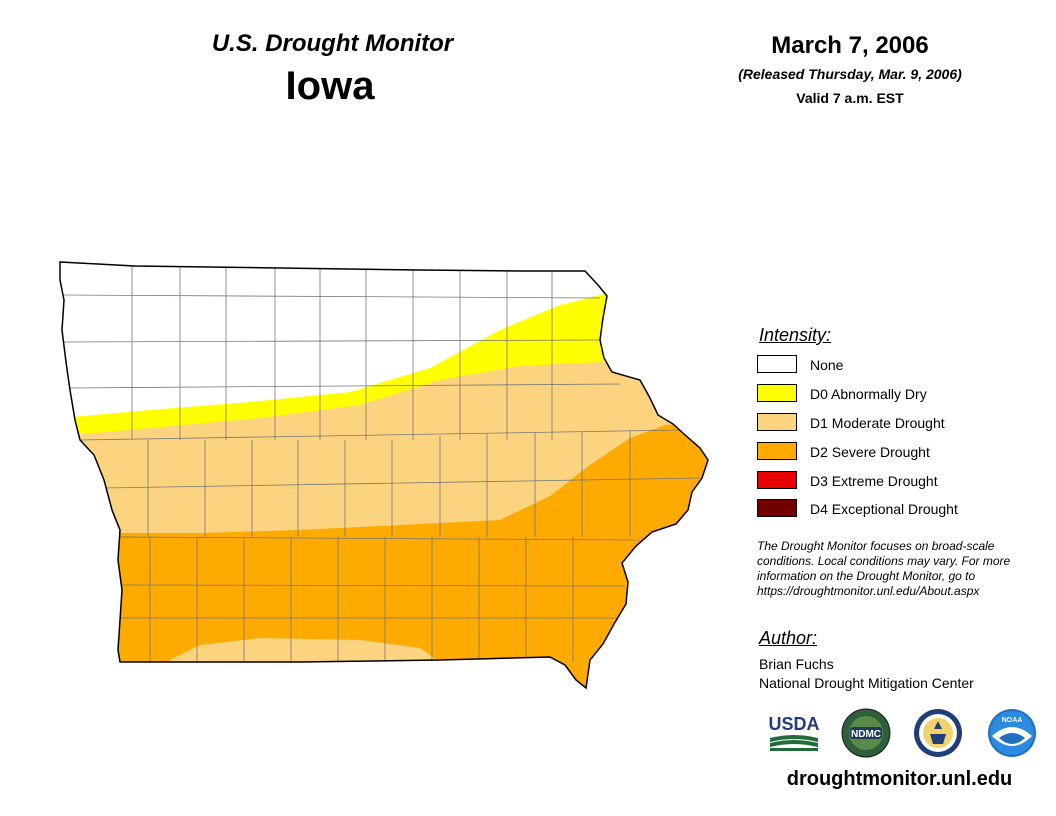 This screenshot has height=816, width=1056. What do you see at coordinates (332, 43) in the screenshot?
I see `map-product-title: U.S. Drought Monitor` at bounding box center [332, 43].